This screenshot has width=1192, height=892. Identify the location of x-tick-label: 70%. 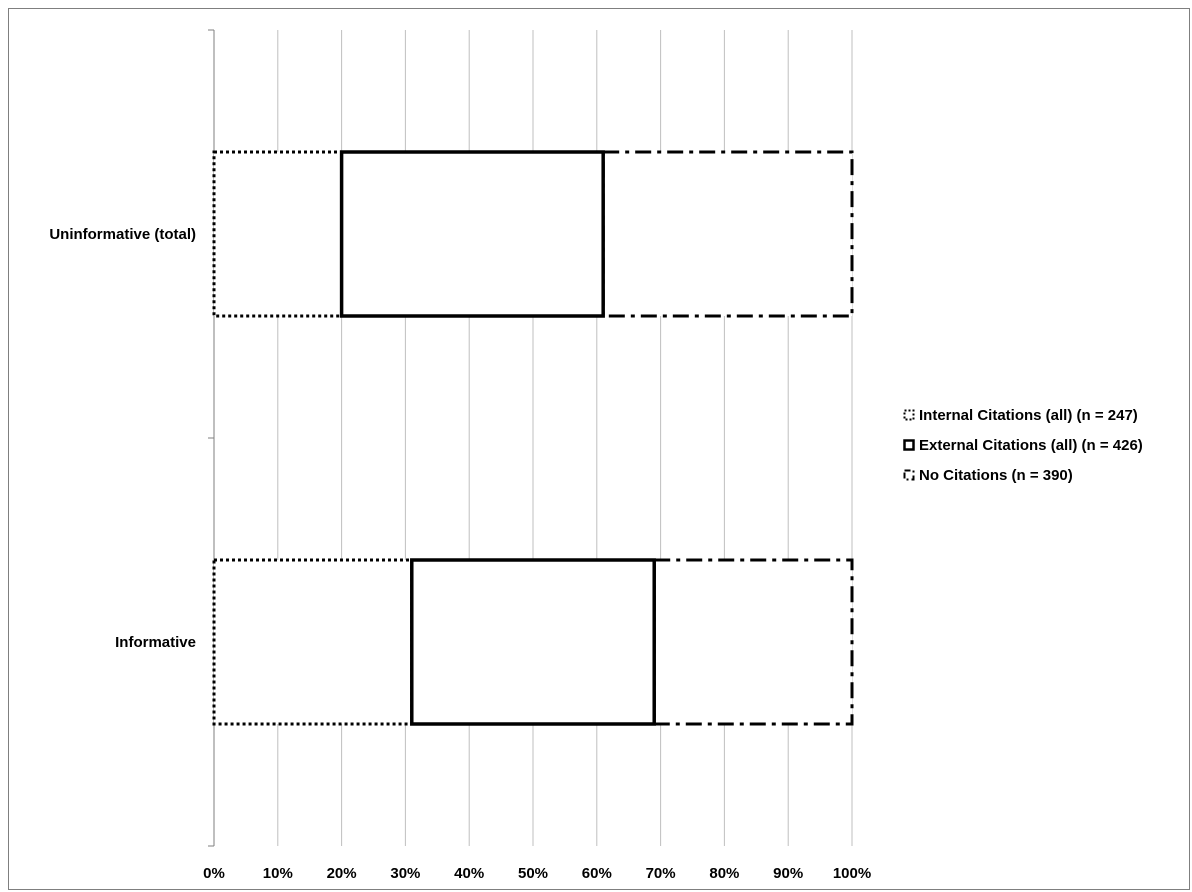
(661, 873).